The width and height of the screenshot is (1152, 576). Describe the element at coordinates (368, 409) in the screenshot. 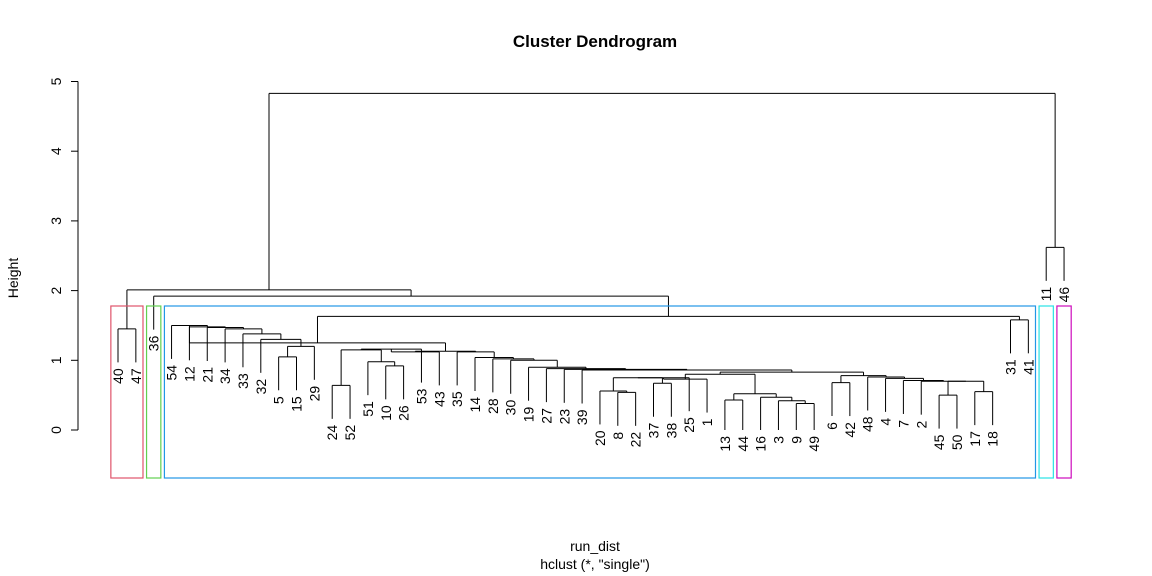

I see `leaf-label: 51` at that location.